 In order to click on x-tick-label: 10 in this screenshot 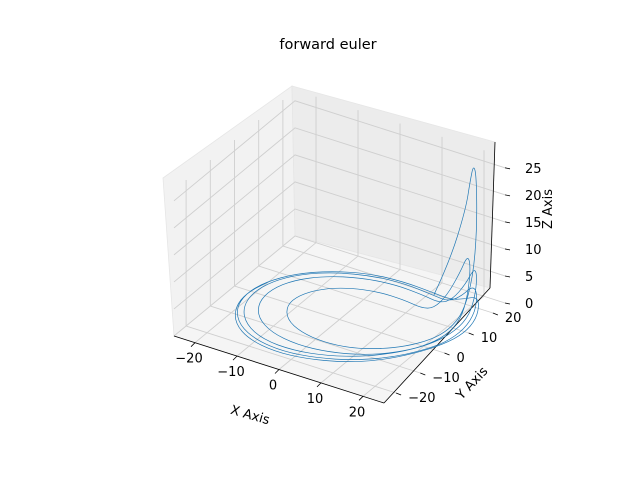, I will do `click(315, 399)`.